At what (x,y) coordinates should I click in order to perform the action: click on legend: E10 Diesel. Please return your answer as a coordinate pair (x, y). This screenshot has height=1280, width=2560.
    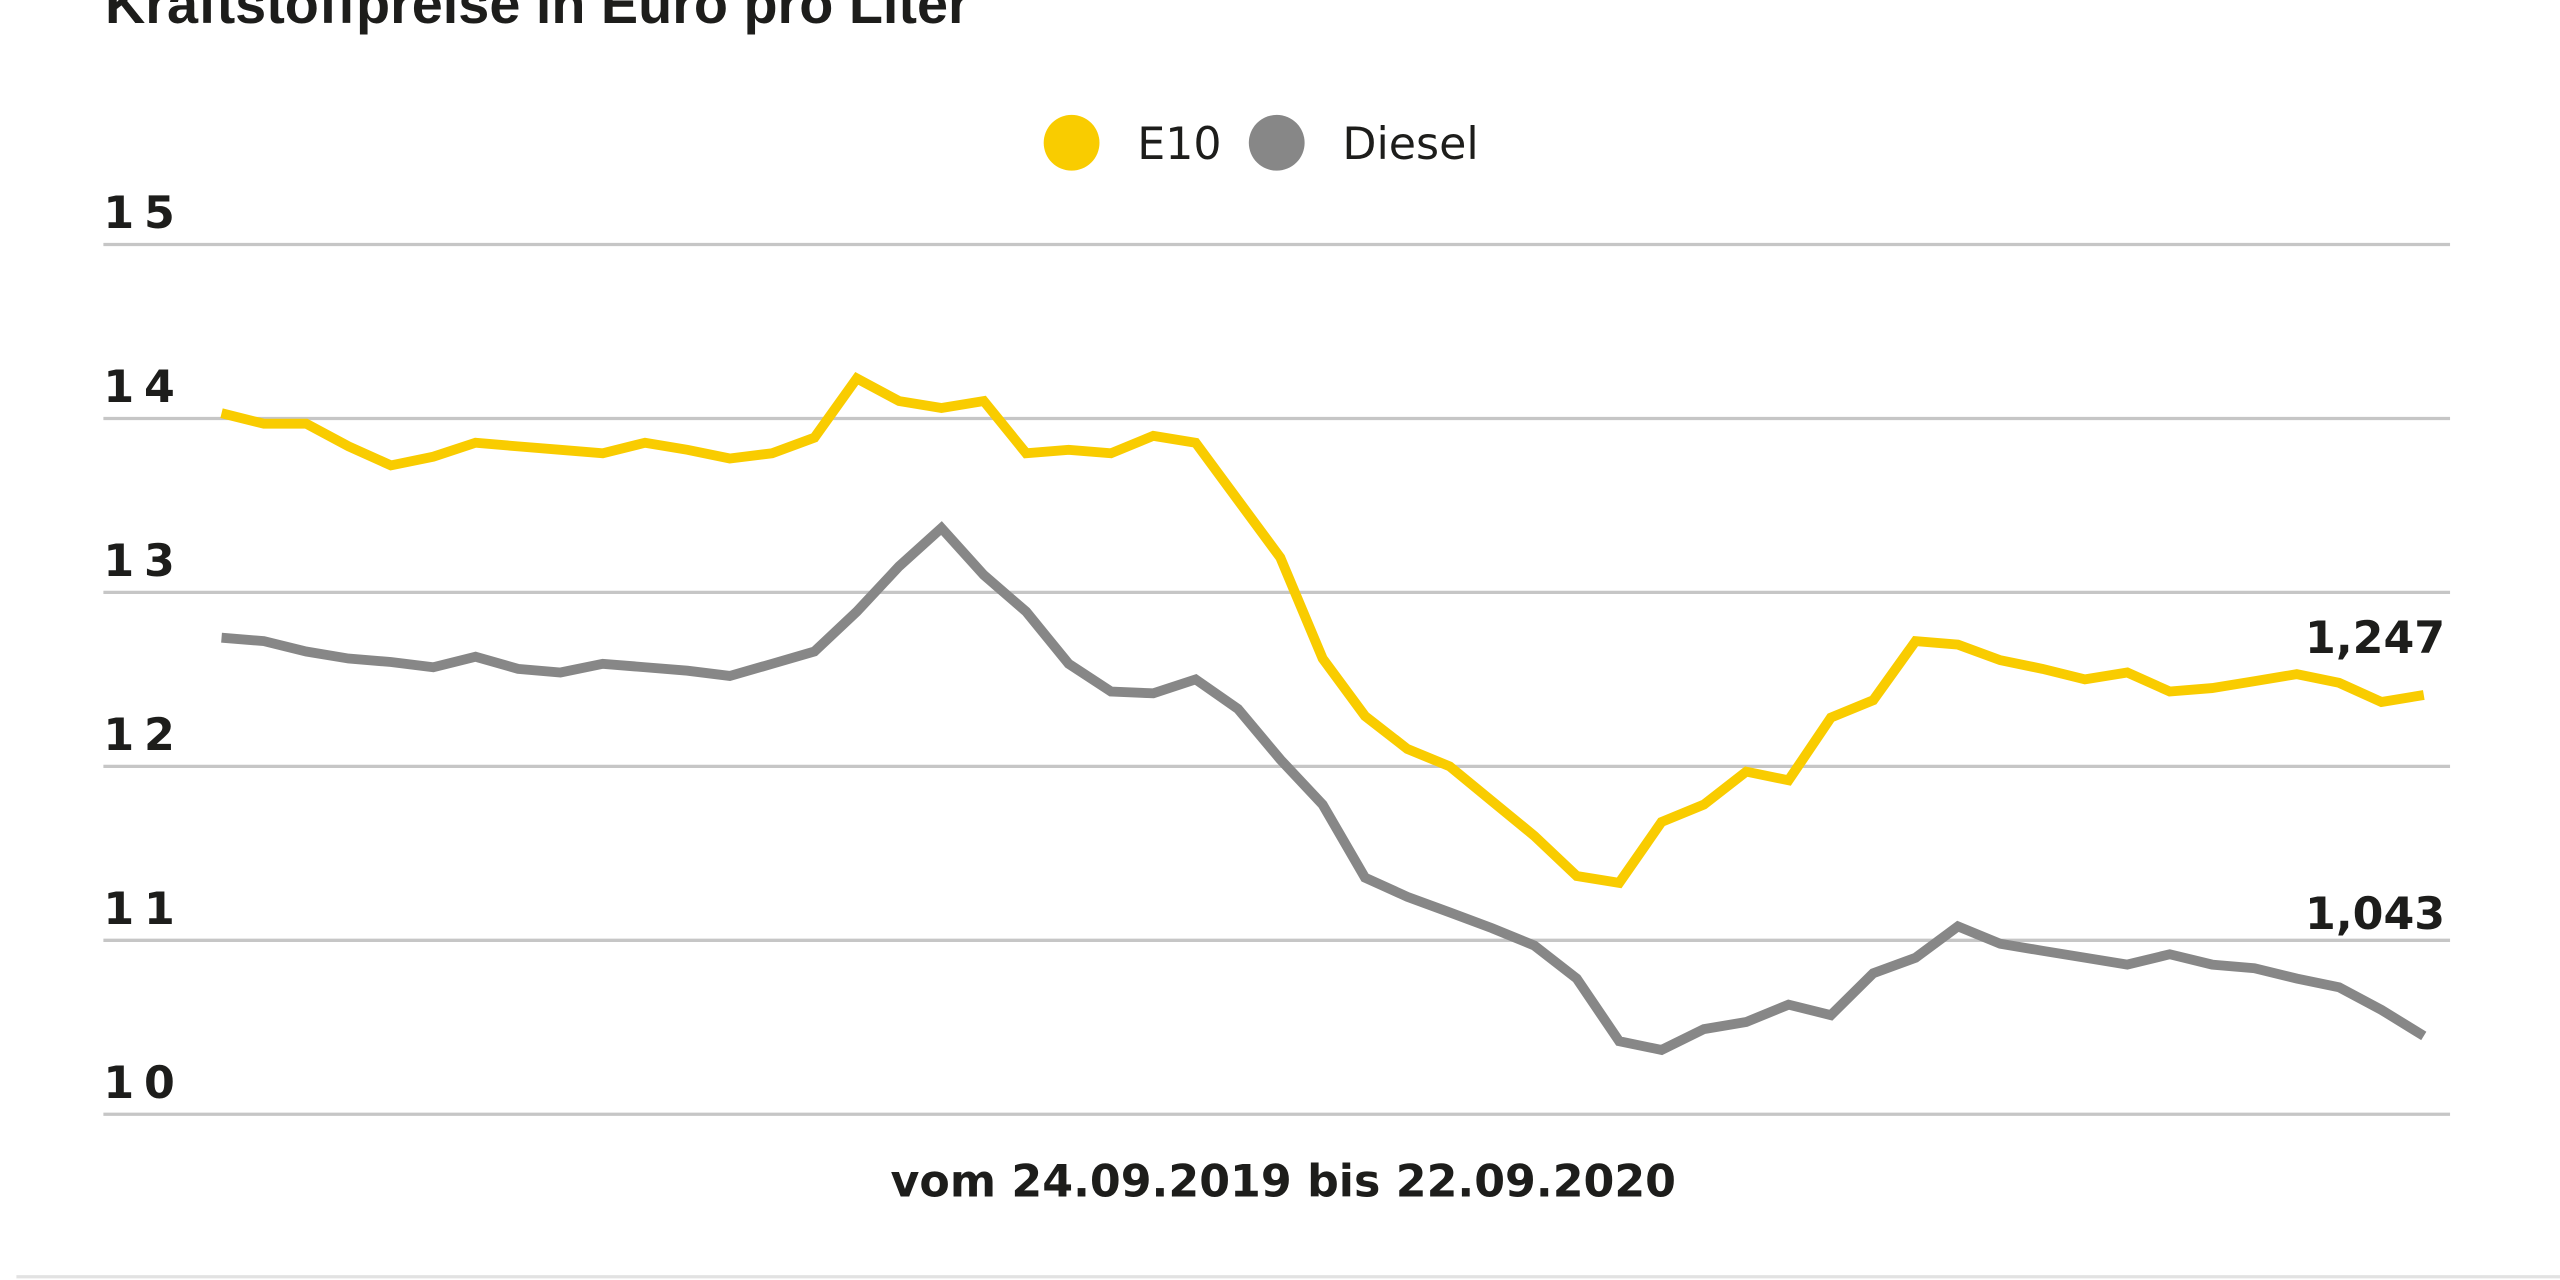
    Looking at the image, I should click on (1261, 142).